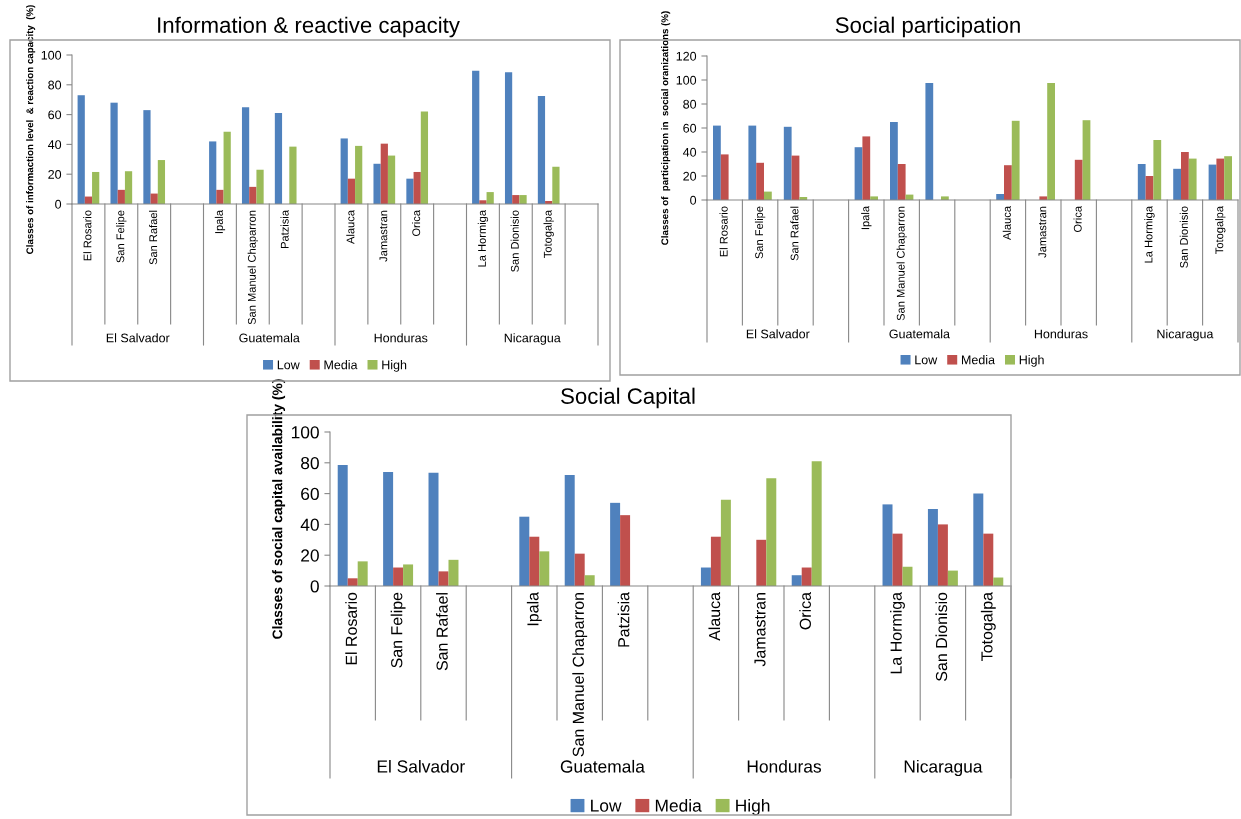 Image resolution: width=1241 pixels, height=819 pixels. What do you see at coordinates (689, 152) in the screenshot?
I see `y-tick-label: 40` at bounding box center [689, 152].